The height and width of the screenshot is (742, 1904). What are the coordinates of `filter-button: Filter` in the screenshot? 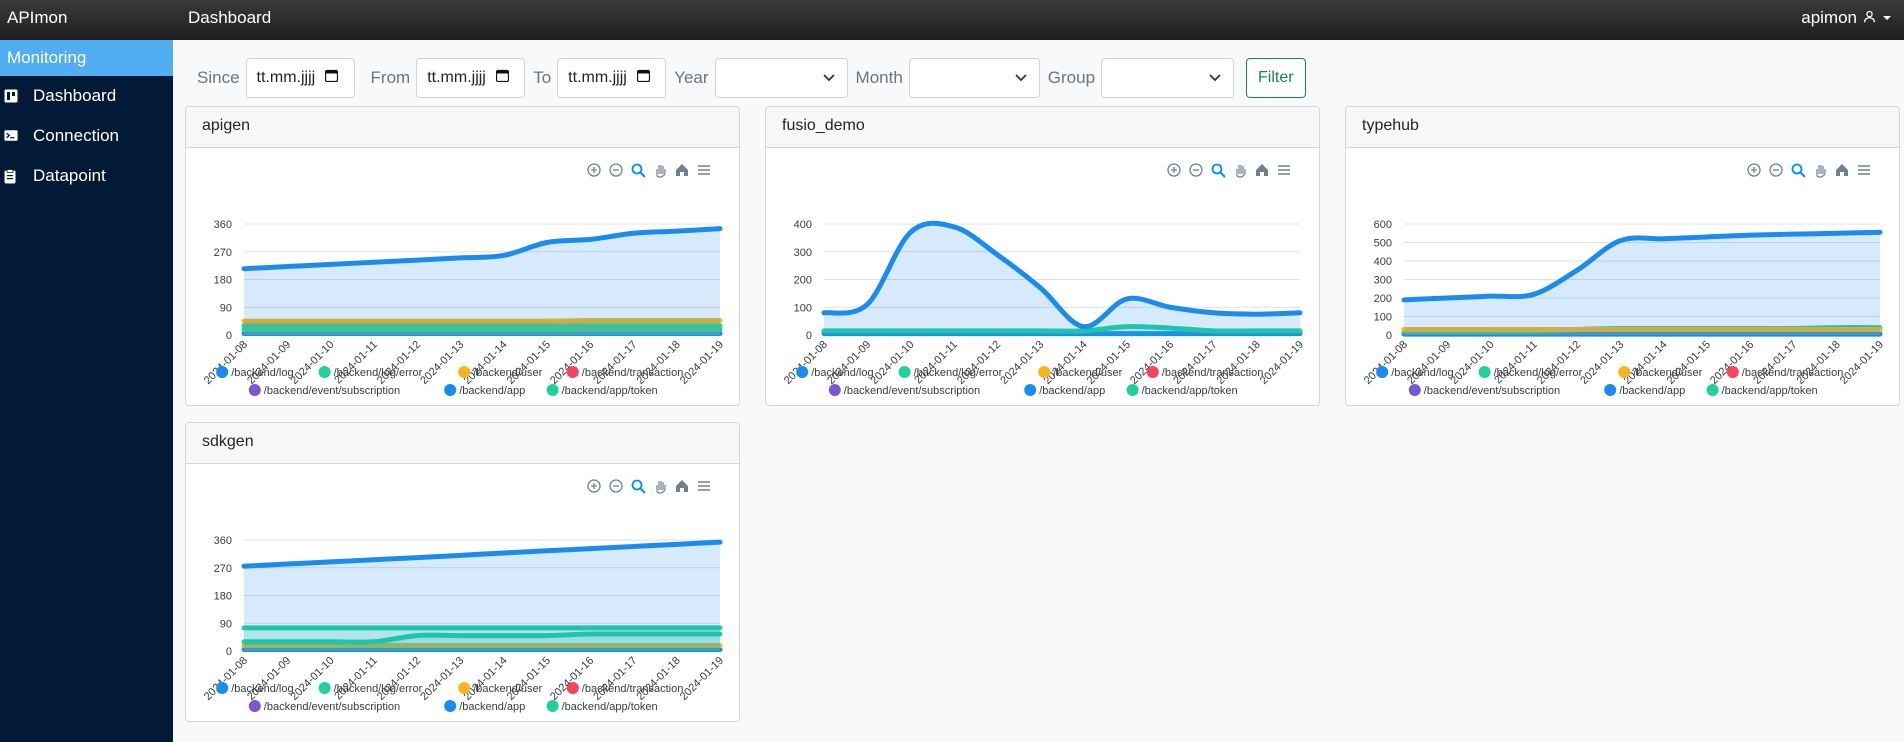 It's located at (1276, 78).